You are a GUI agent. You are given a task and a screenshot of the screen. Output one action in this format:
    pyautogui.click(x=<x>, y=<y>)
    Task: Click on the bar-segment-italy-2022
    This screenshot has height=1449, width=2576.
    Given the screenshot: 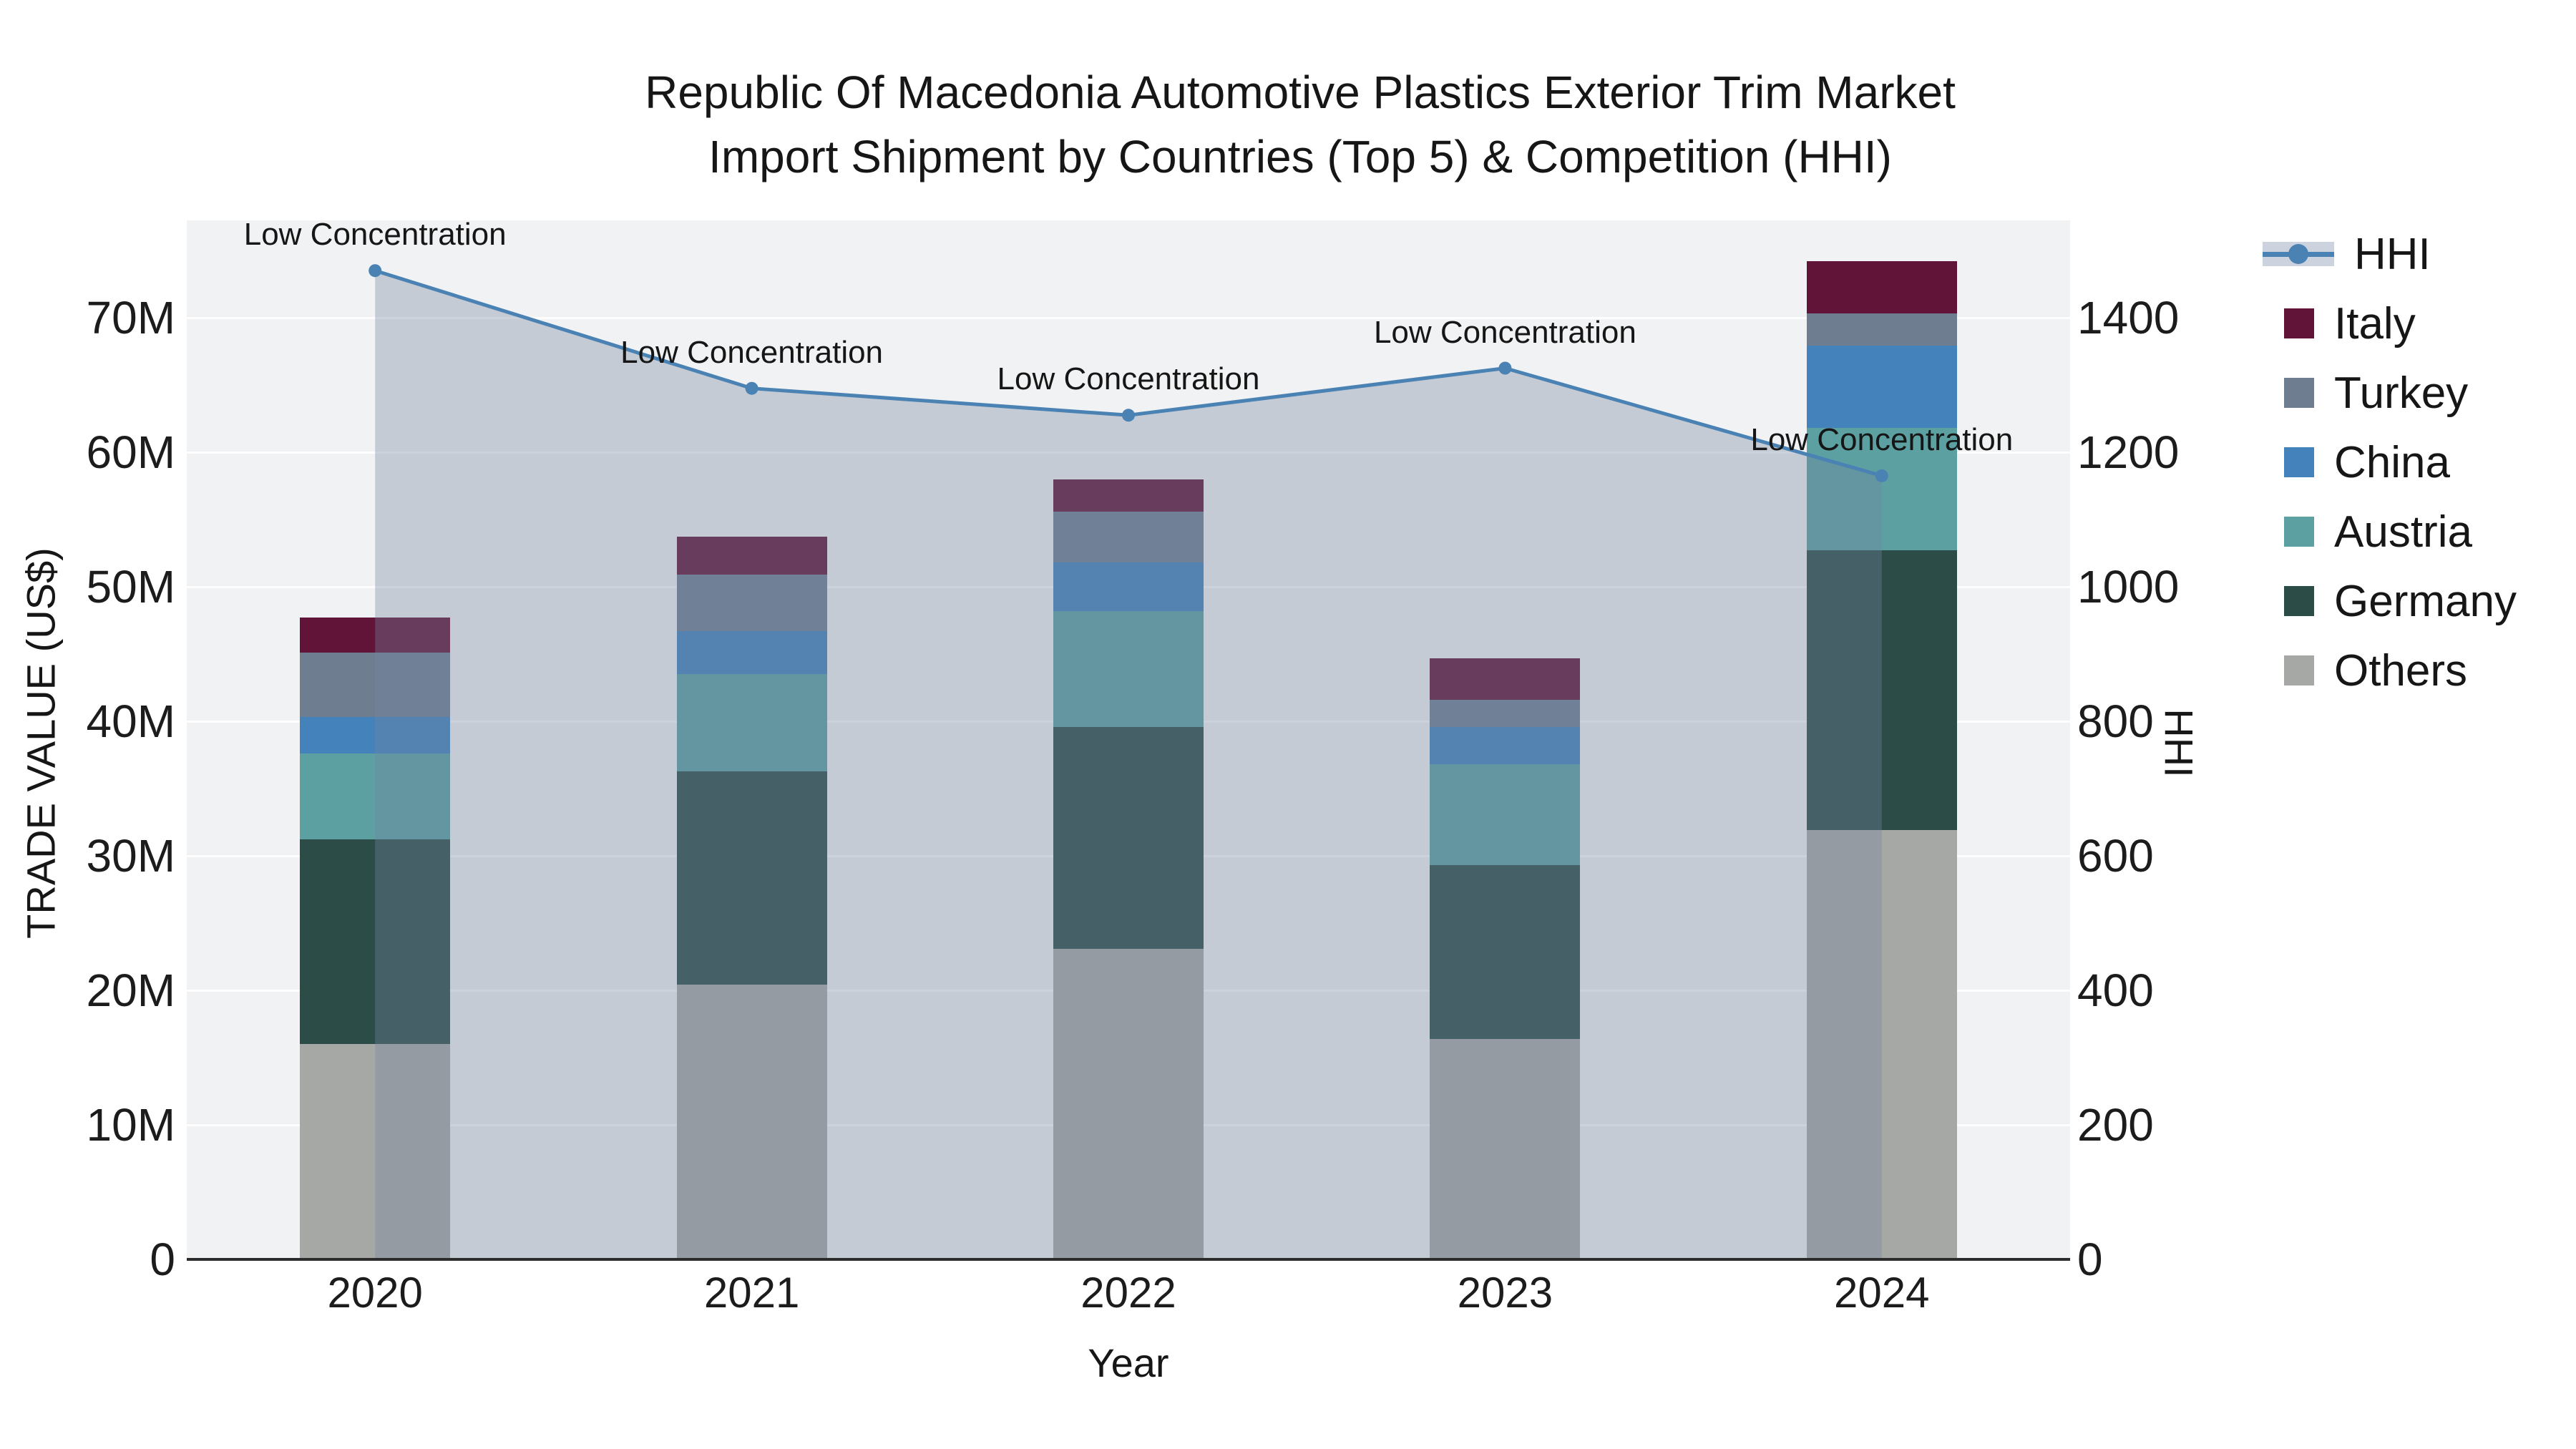 What is the action you would take?
    pyautogui.click(x=1128, y=495)
    